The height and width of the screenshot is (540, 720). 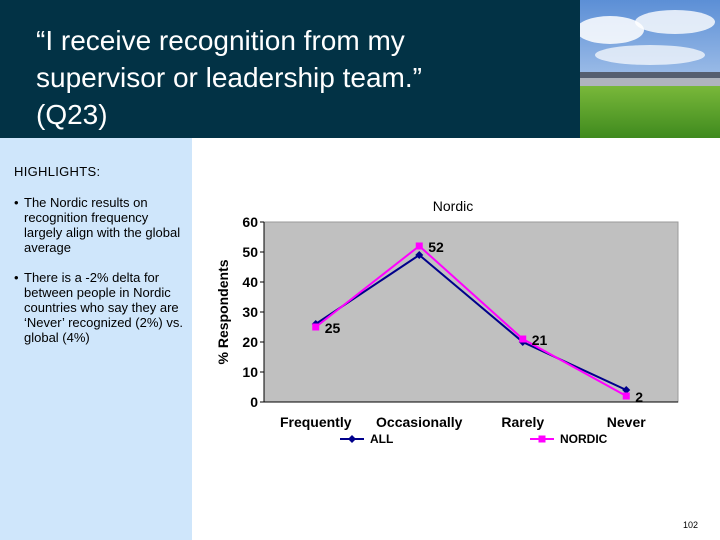 What do you see at coordinates (540, 340) in the screenshot?
I see `data-label: 21` at bounding box center [540, 340].